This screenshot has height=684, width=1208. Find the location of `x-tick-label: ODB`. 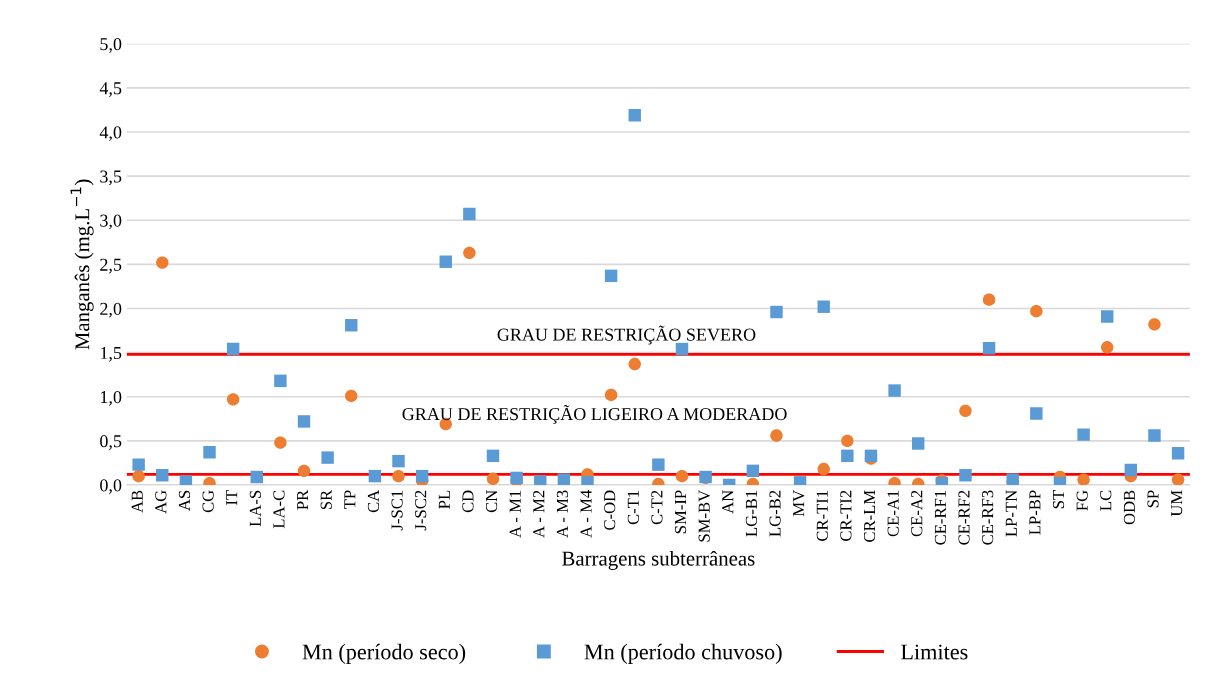

x-tick-label: ODB is located at coordinates (1129, 507).